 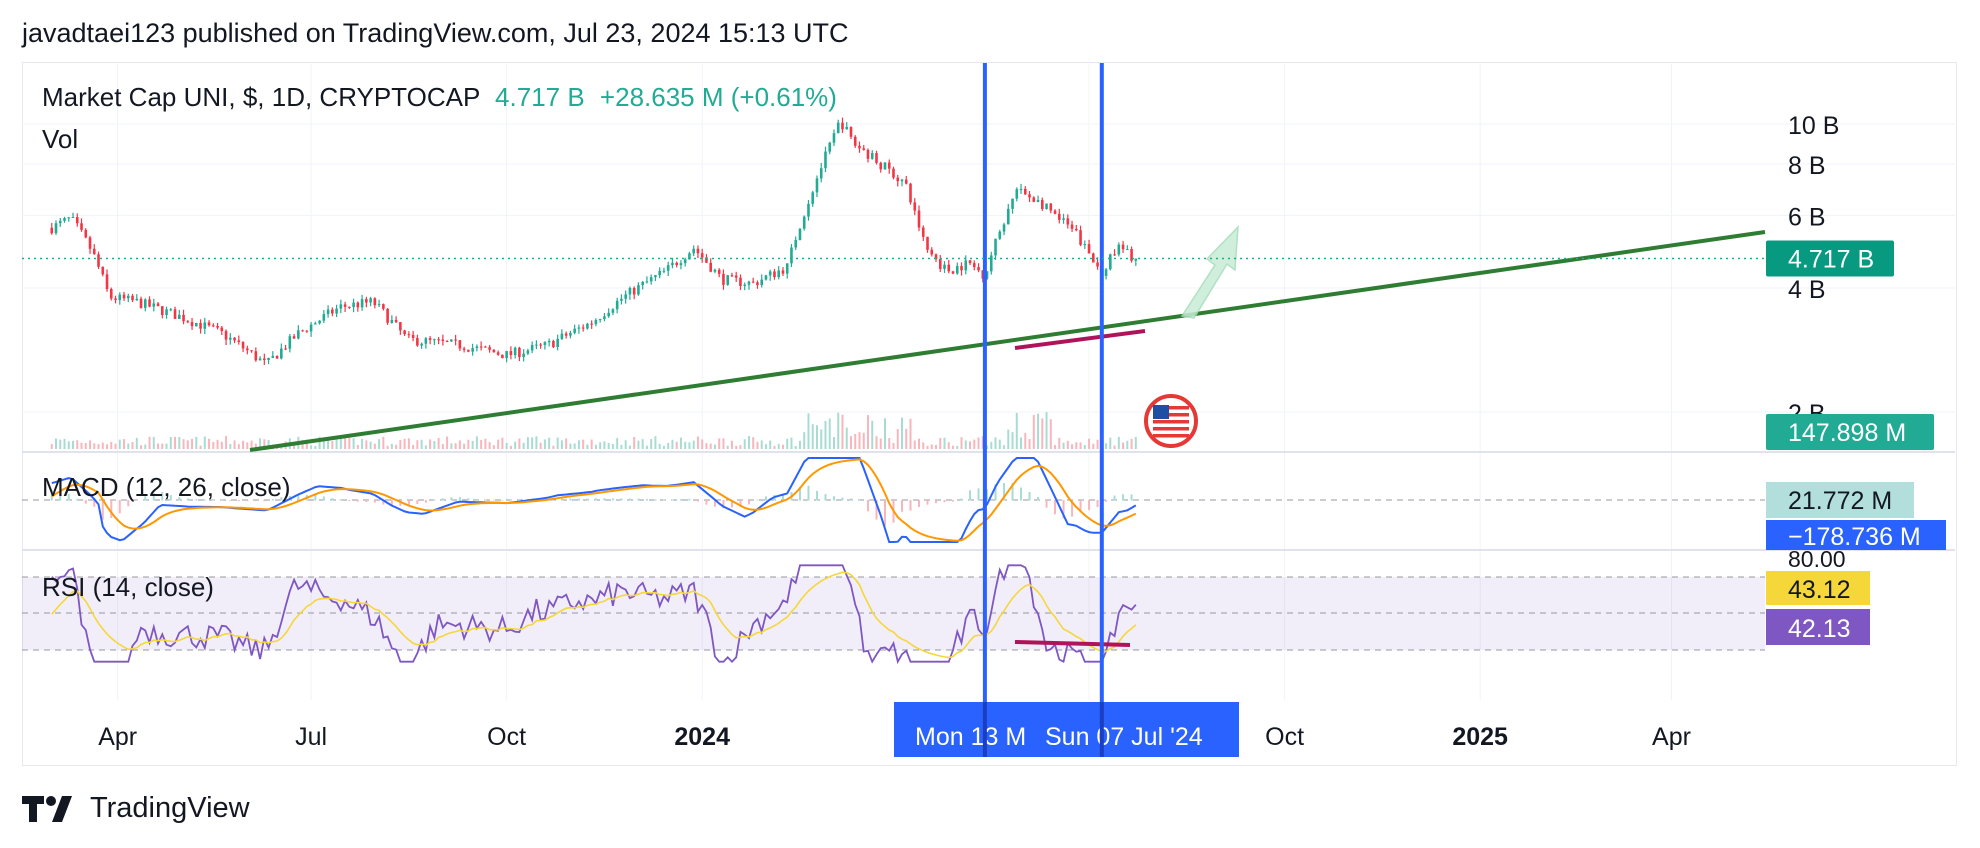 I want to click on x-tick-label: Oct, so click(x=1284, y=737).